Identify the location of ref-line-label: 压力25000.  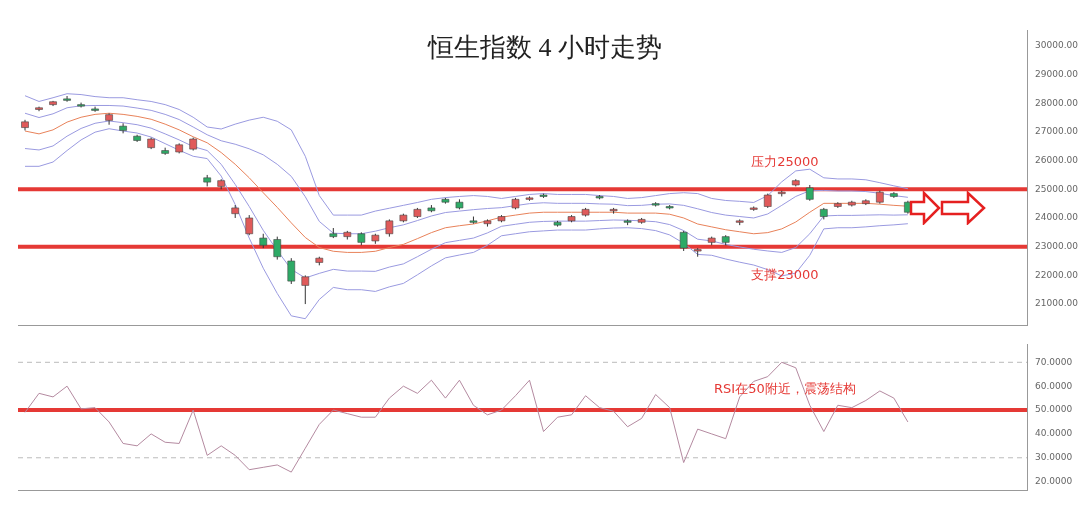
(785, 162).